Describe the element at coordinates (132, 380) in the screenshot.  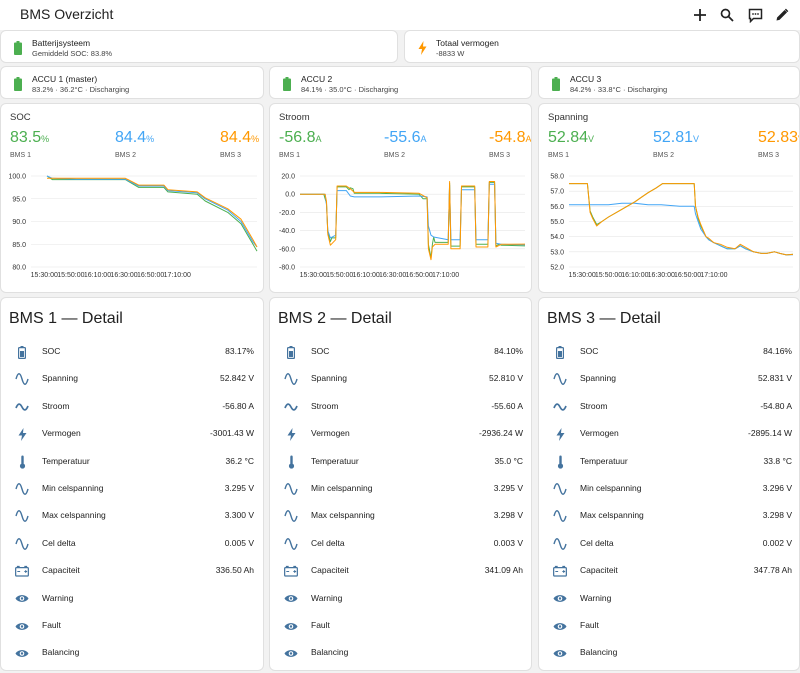
I see `entity-row: Spanning 52.842 V` at that location.